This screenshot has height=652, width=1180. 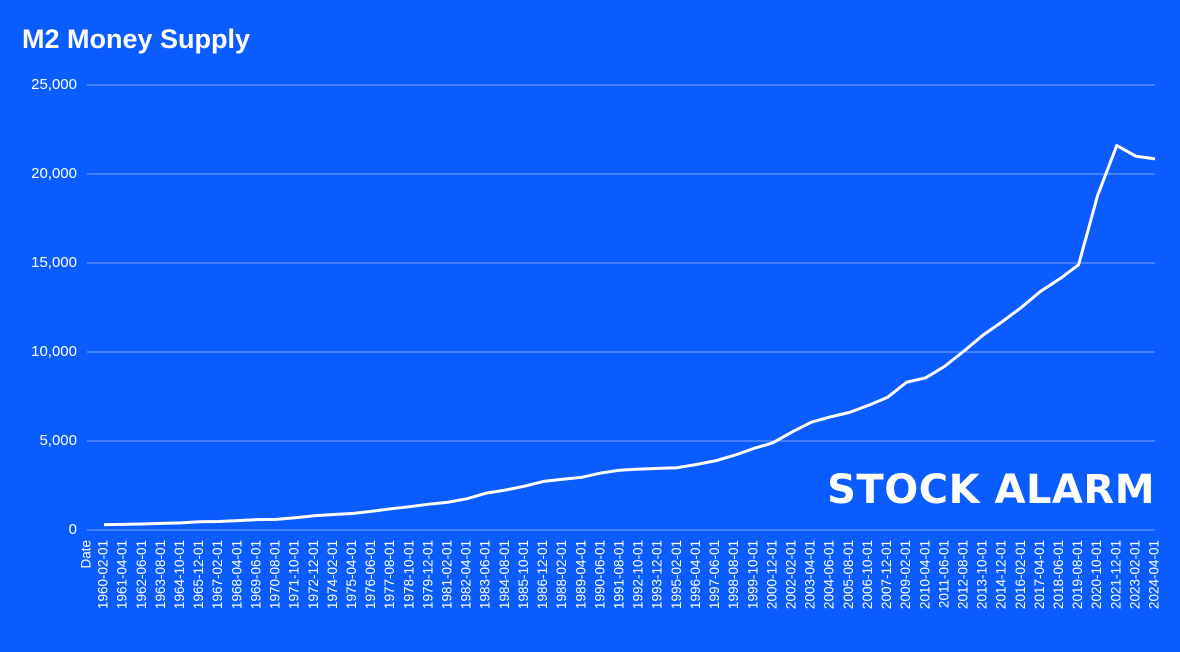 What do you see at coordinates (141, 574) in the screenshot?
I see `x-tick-label: 1962-06-01` at bounding box center [141, 574].